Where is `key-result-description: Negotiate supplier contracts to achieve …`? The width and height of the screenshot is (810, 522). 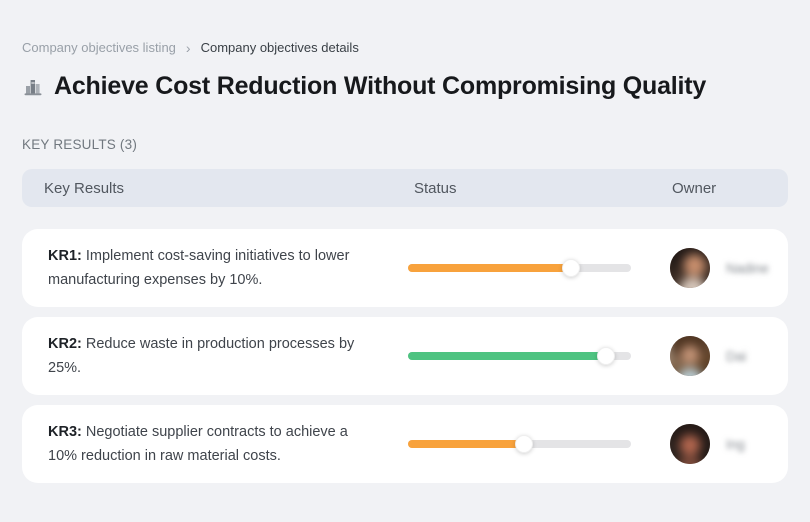 key-result-description: Negotiate supplier contracts to achieve … is located at coordinates (198, 444).